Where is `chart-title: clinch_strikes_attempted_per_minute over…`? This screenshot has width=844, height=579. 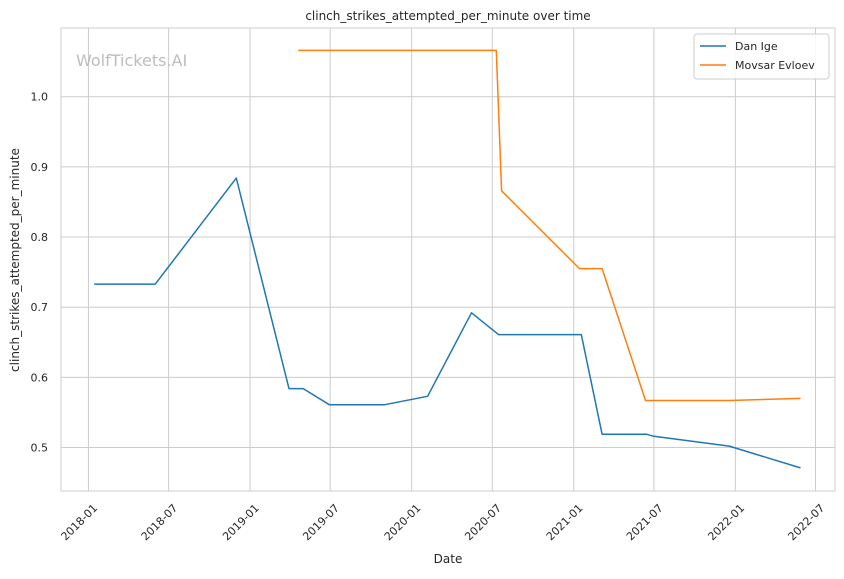 chart-title: clinch_strikes_attempted_per_minute over… is located at coordinates (447, 16).